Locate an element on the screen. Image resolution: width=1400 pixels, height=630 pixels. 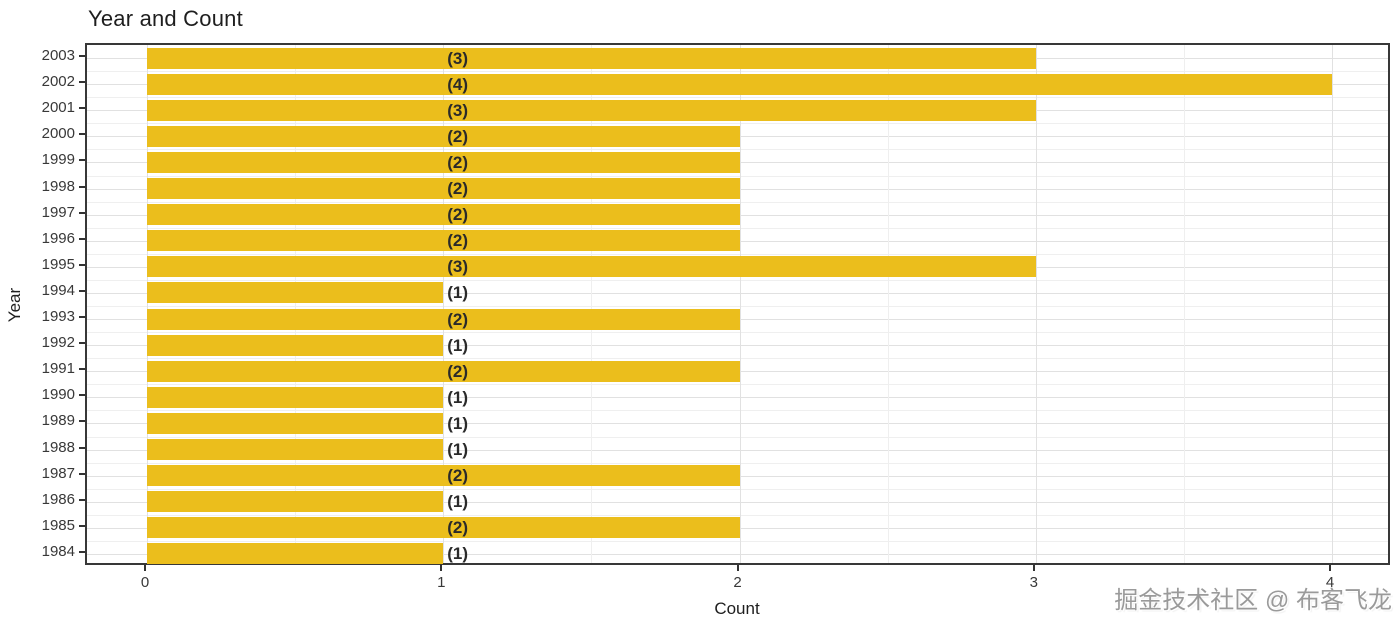
y-tick-label: 1986 is located at coordinates (58, 499).